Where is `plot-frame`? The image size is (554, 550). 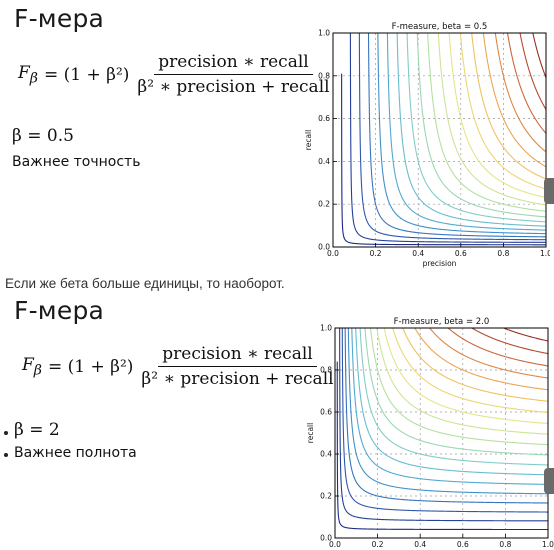 plot-frame is located at coordinates (441, 433).